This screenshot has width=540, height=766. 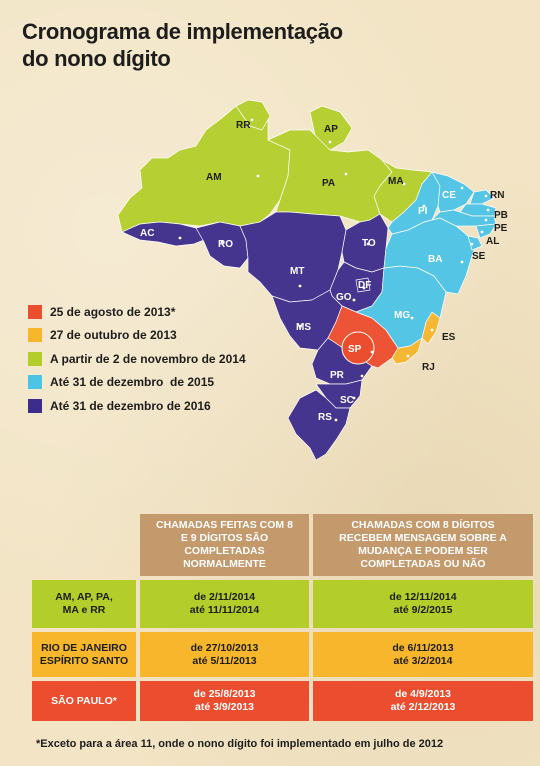 What do you see at coordinates (479, 256) in the screenshot?
I see `label-se: SE` at bounding box center [479, 256].